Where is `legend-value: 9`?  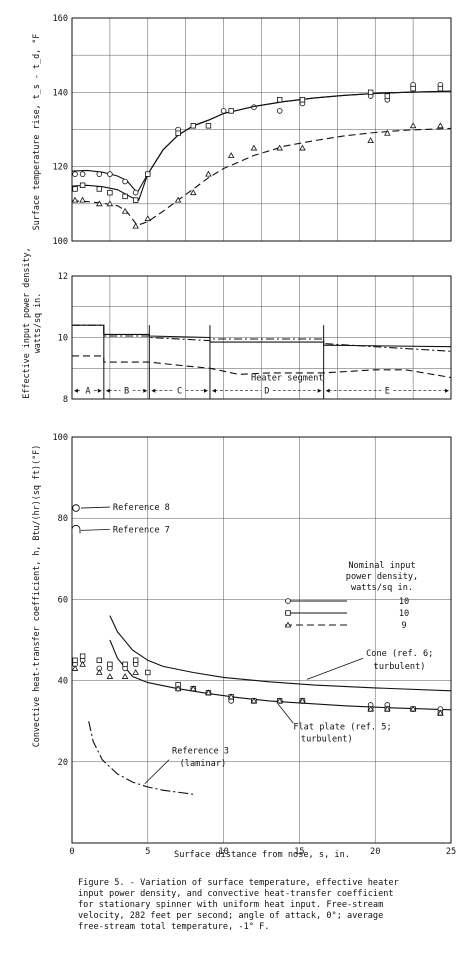 legend-value: 9 is located at coordinates (403, 626).